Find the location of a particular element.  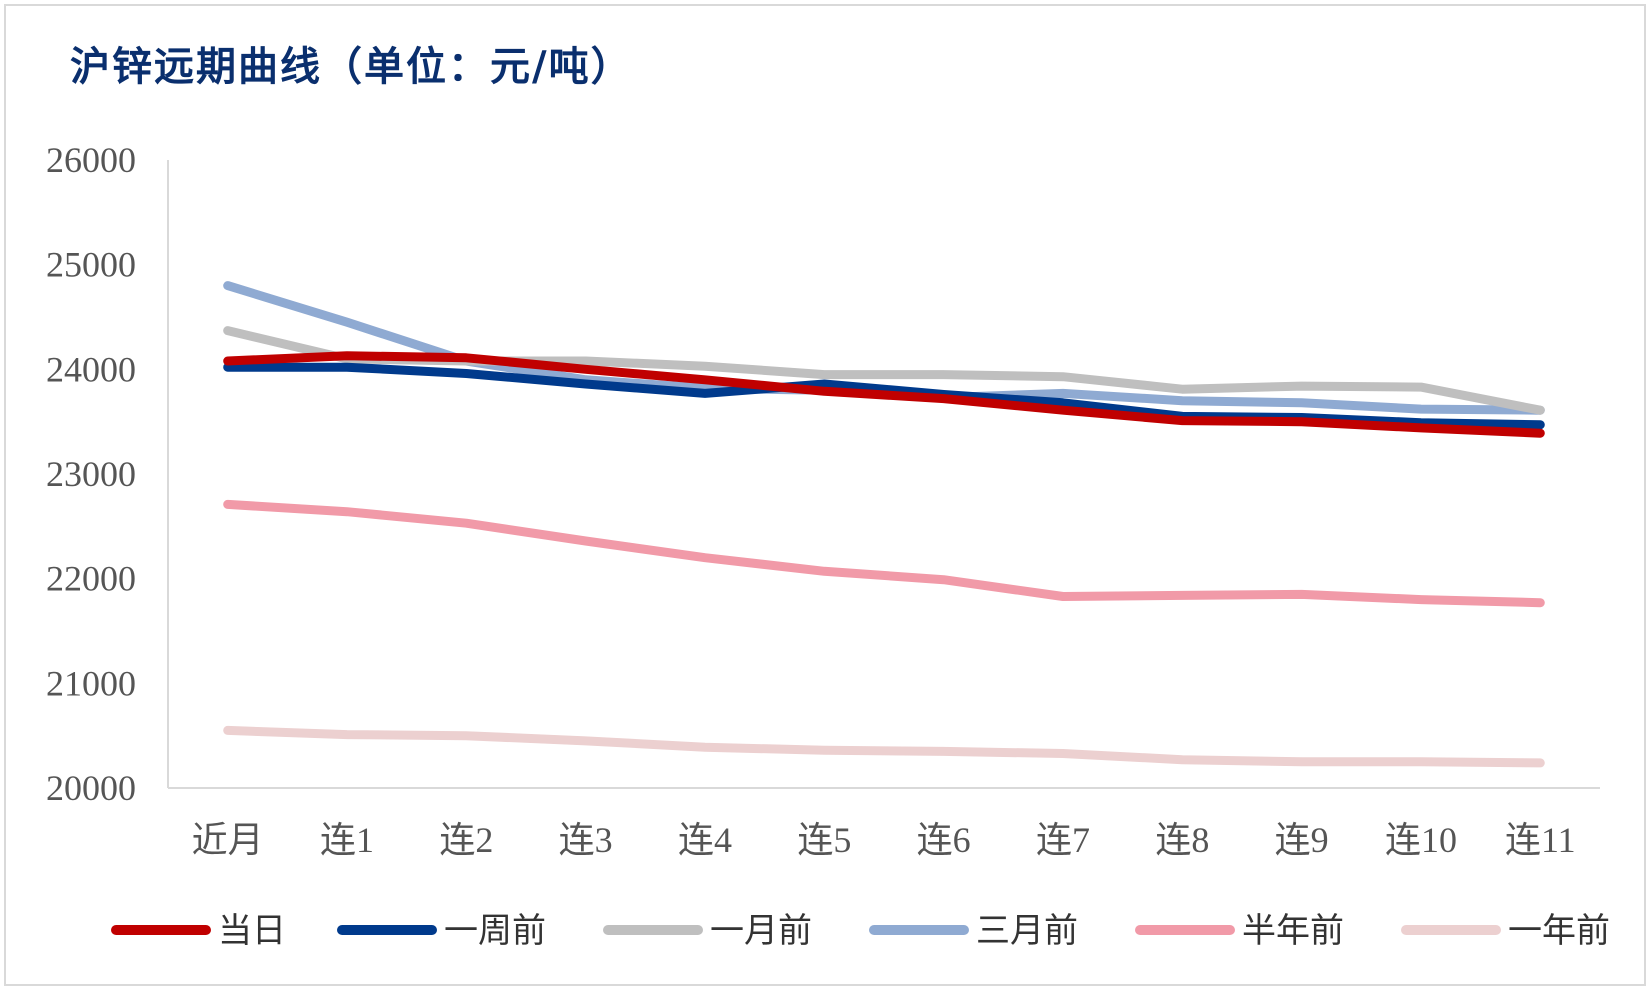

x-tick-label: 连3 is located at coordinates (586, 840).